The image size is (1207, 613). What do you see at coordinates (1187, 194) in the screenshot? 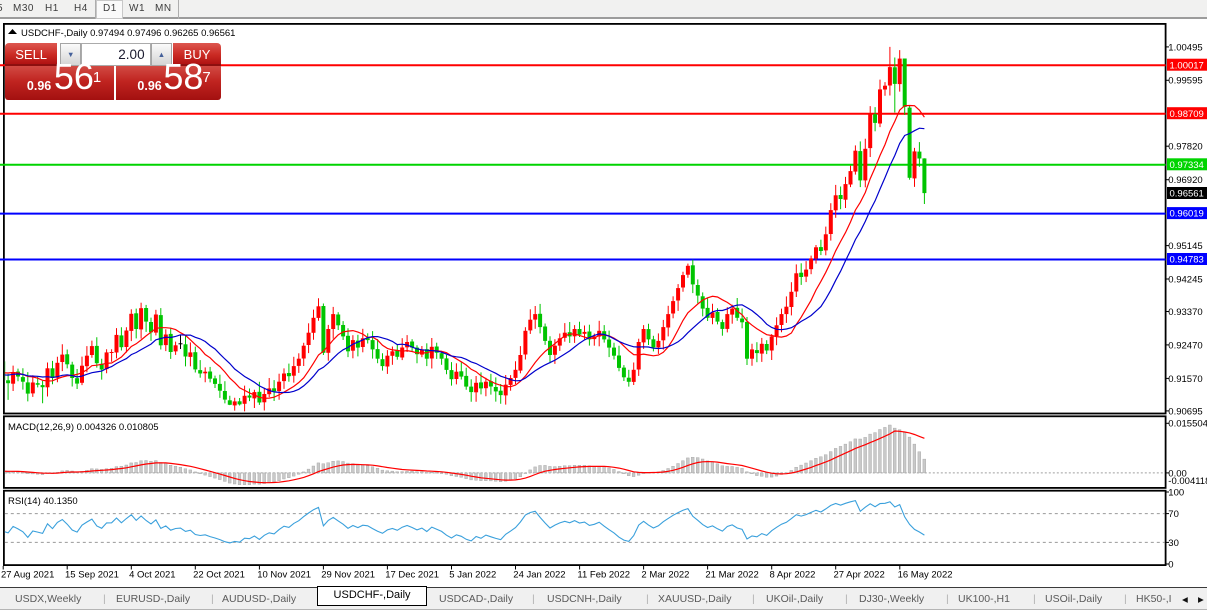
I see `svg-text: 0.96561` at bounding box center [1187, 194].